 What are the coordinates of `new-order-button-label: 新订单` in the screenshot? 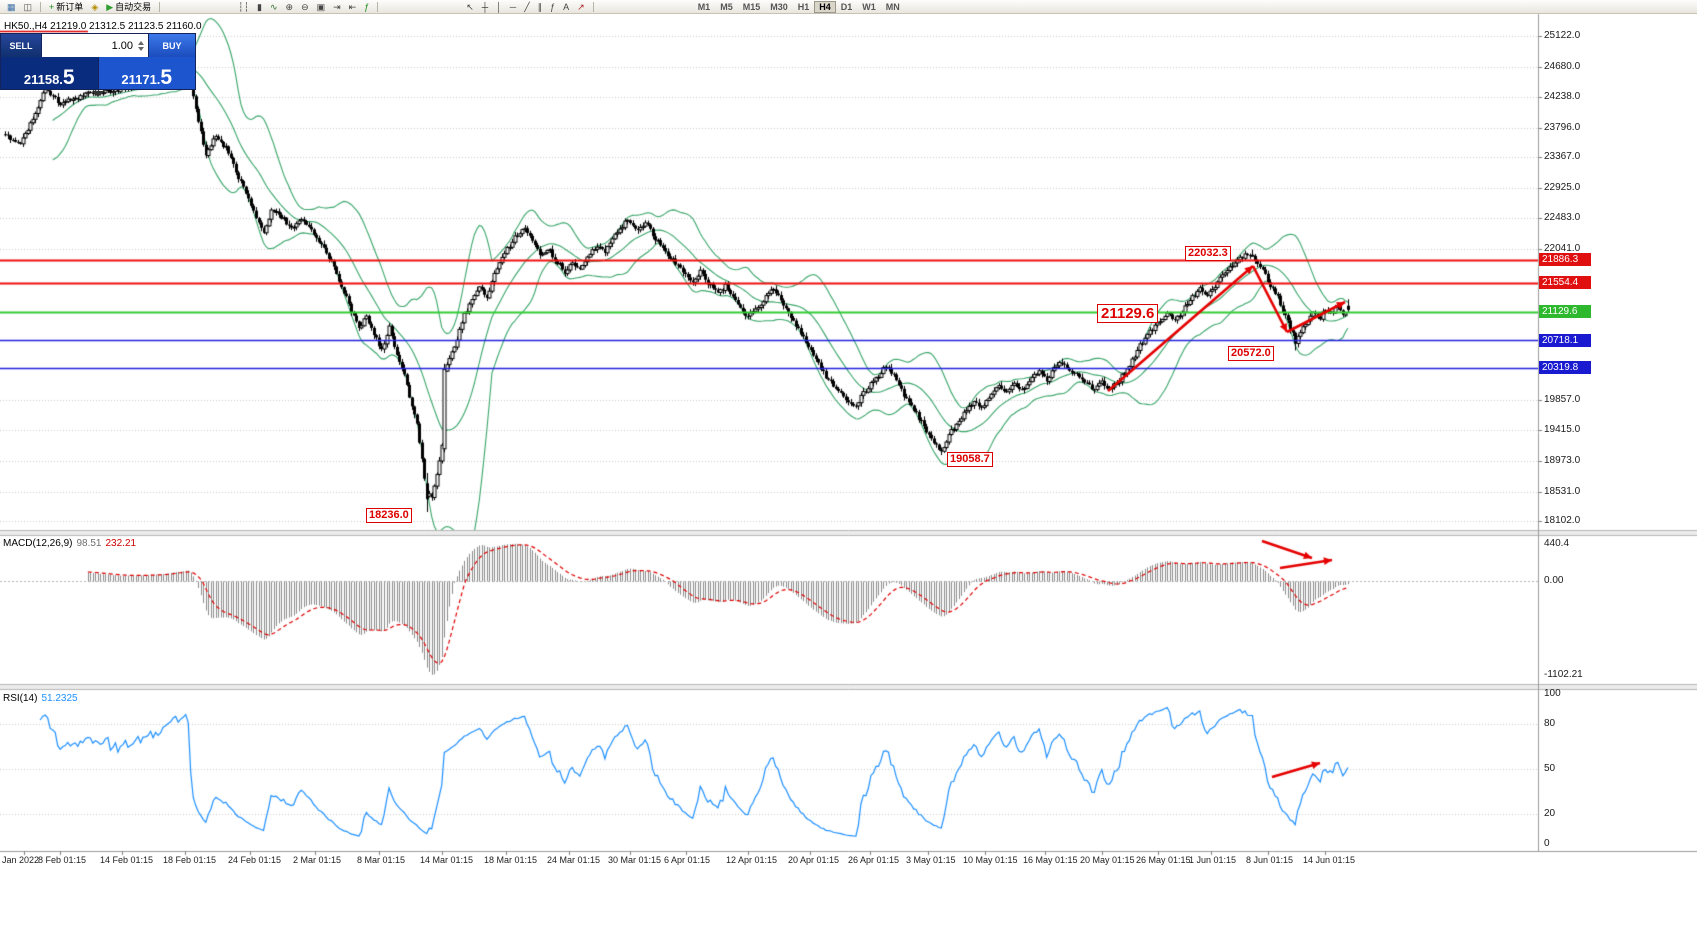 It's located at (70, 7).